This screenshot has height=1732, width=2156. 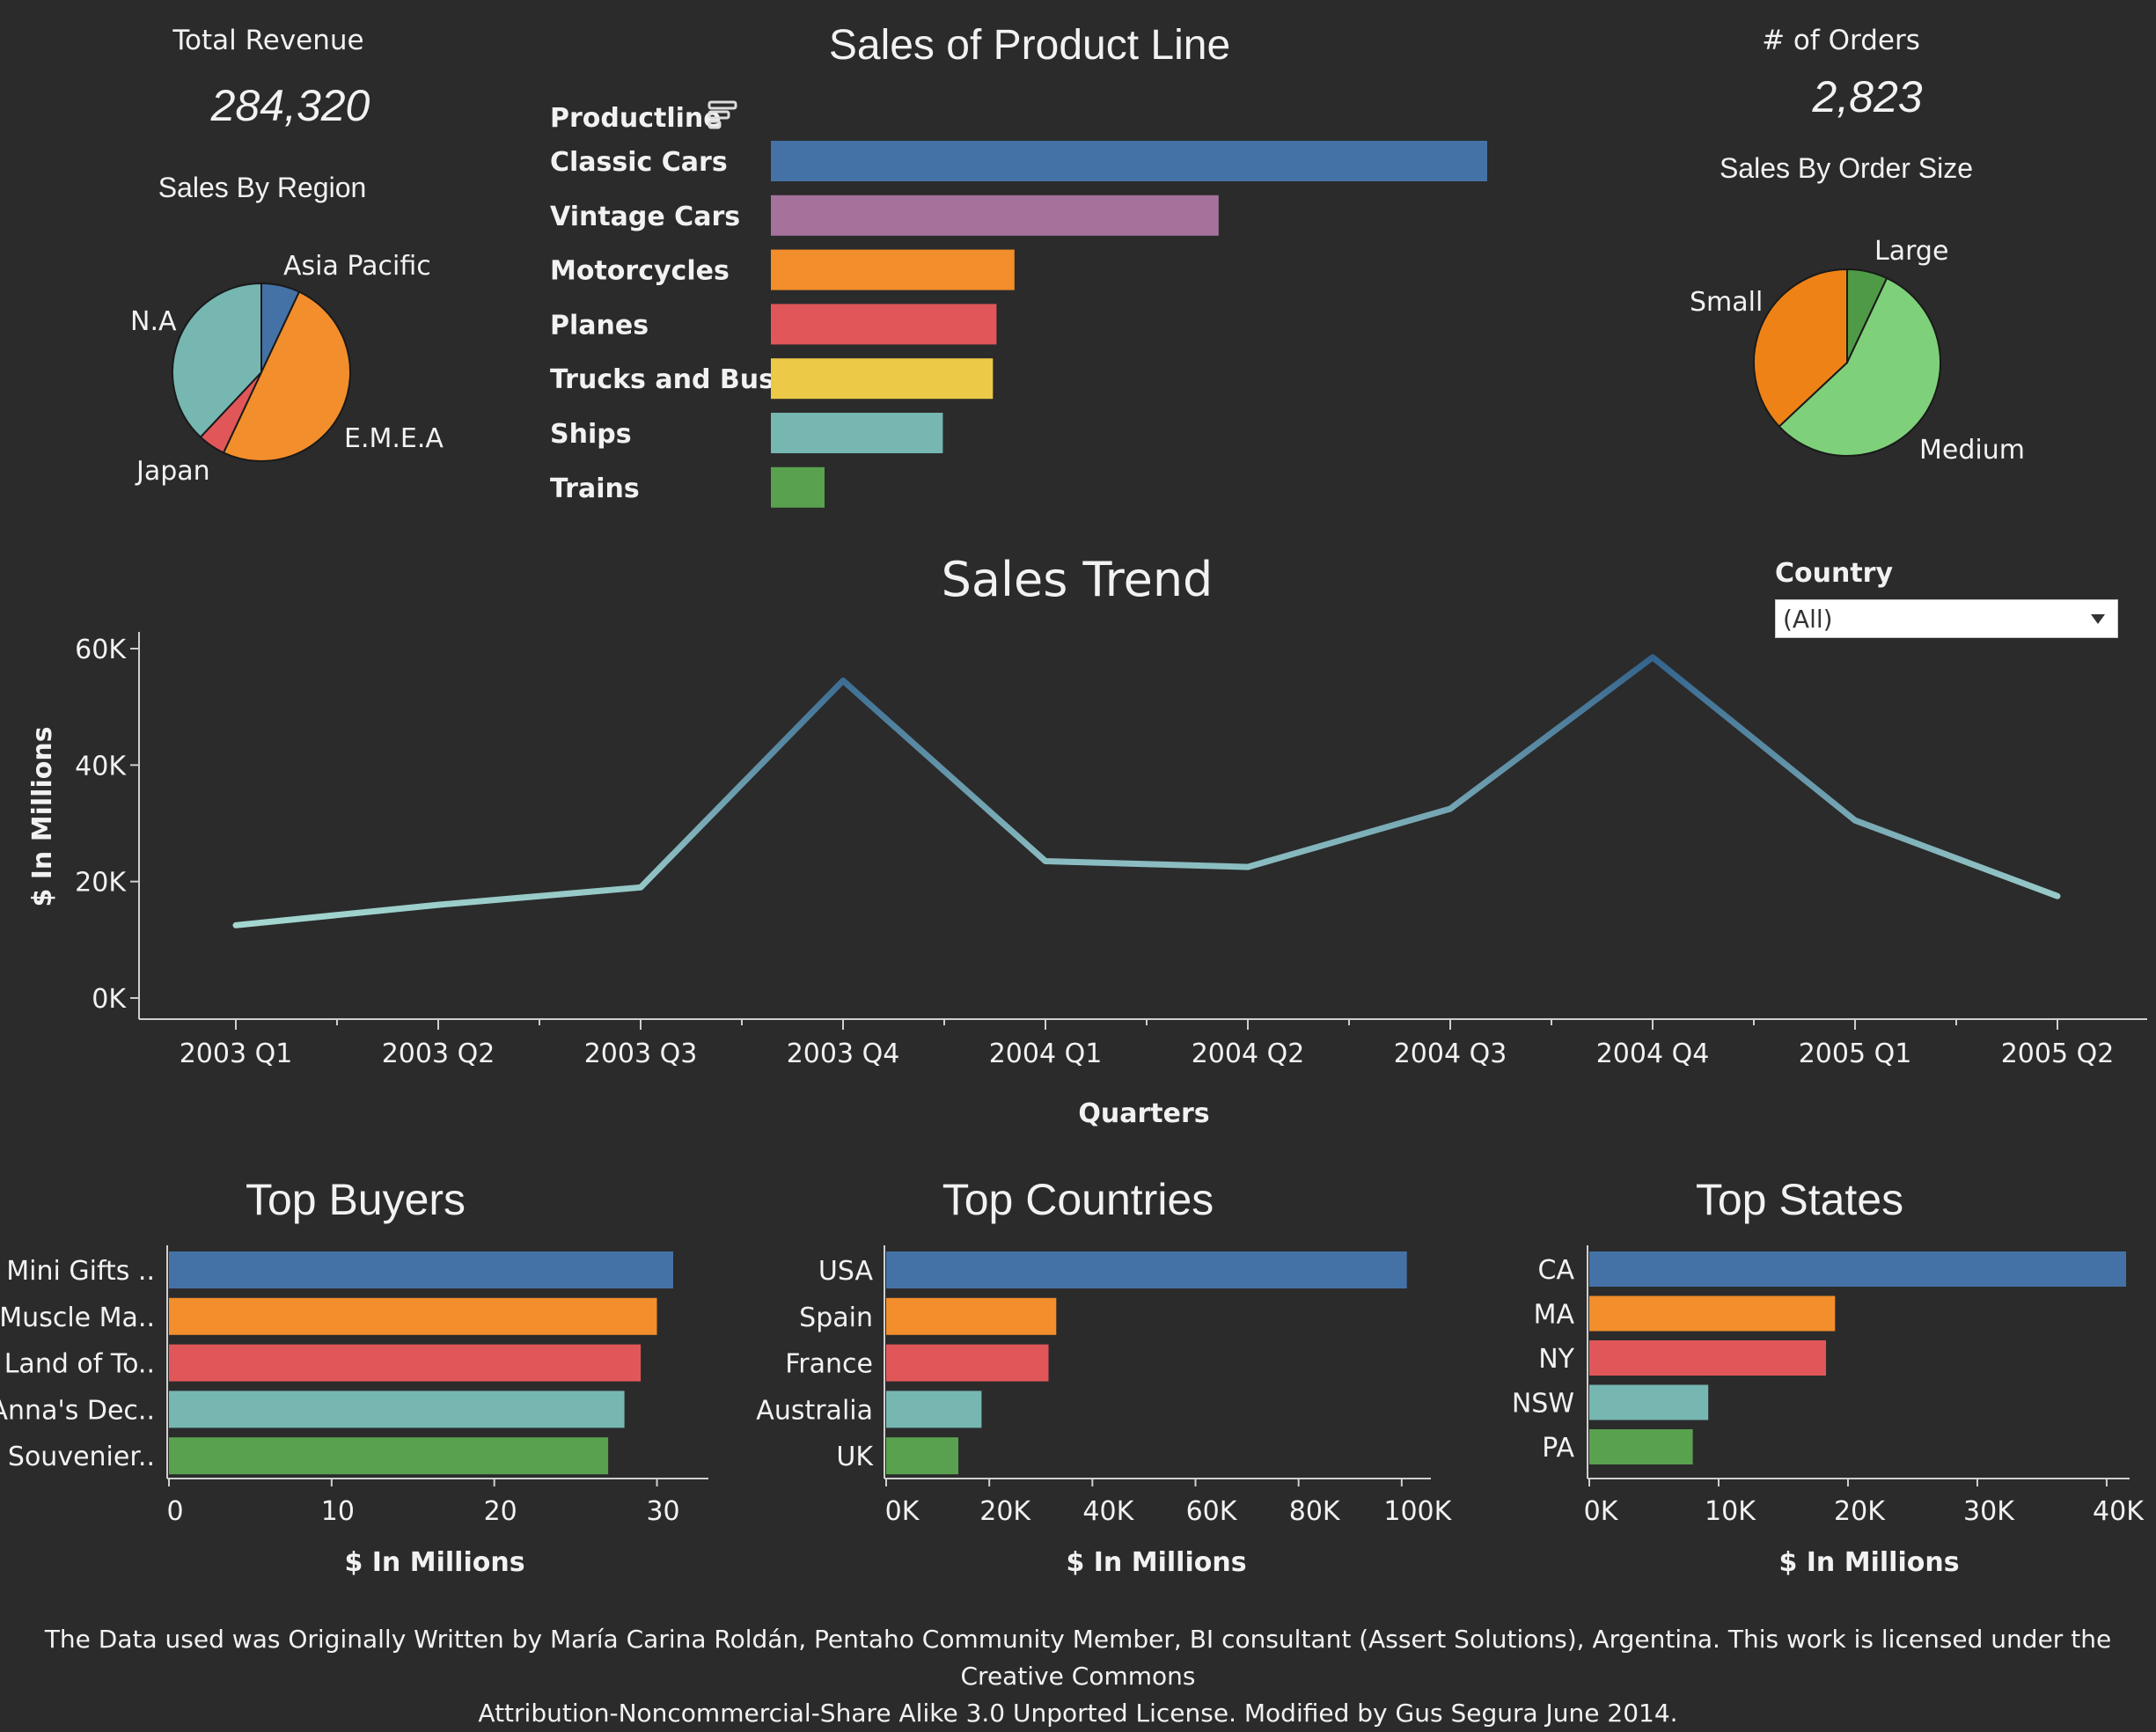 What do you see at coordinates (42, 816) in the screenshot?
I see `trend-y-axis-title: $ In Millions` at bounding box center [42, 816].